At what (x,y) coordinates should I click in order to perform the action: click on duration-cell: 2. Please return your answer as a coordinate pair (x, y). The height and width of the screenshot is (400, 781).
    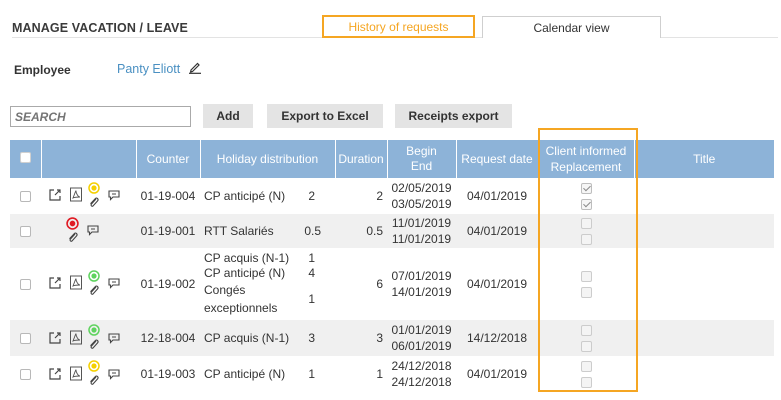
    Looking at the image, I should click on (379, 196).